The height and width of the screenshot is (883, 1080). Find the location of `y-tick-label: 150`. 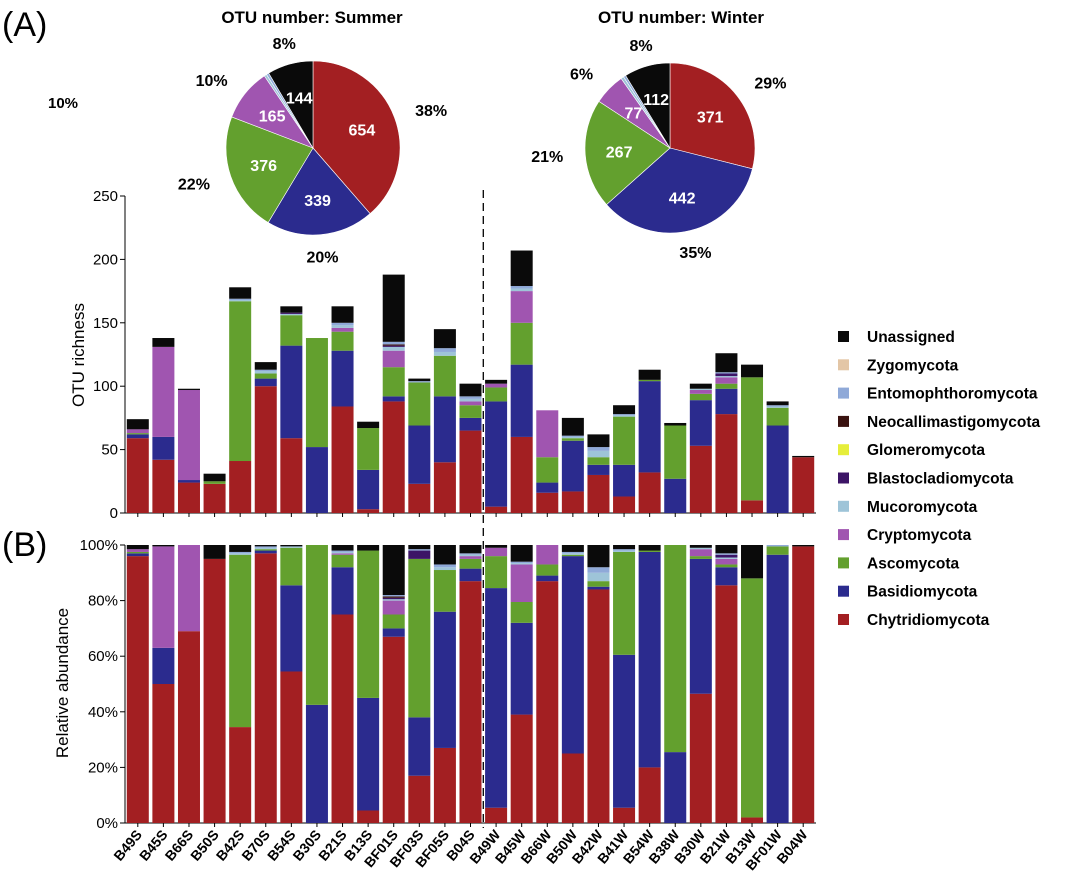

y-tick-label: 150 is located at coordinates (105, 323).